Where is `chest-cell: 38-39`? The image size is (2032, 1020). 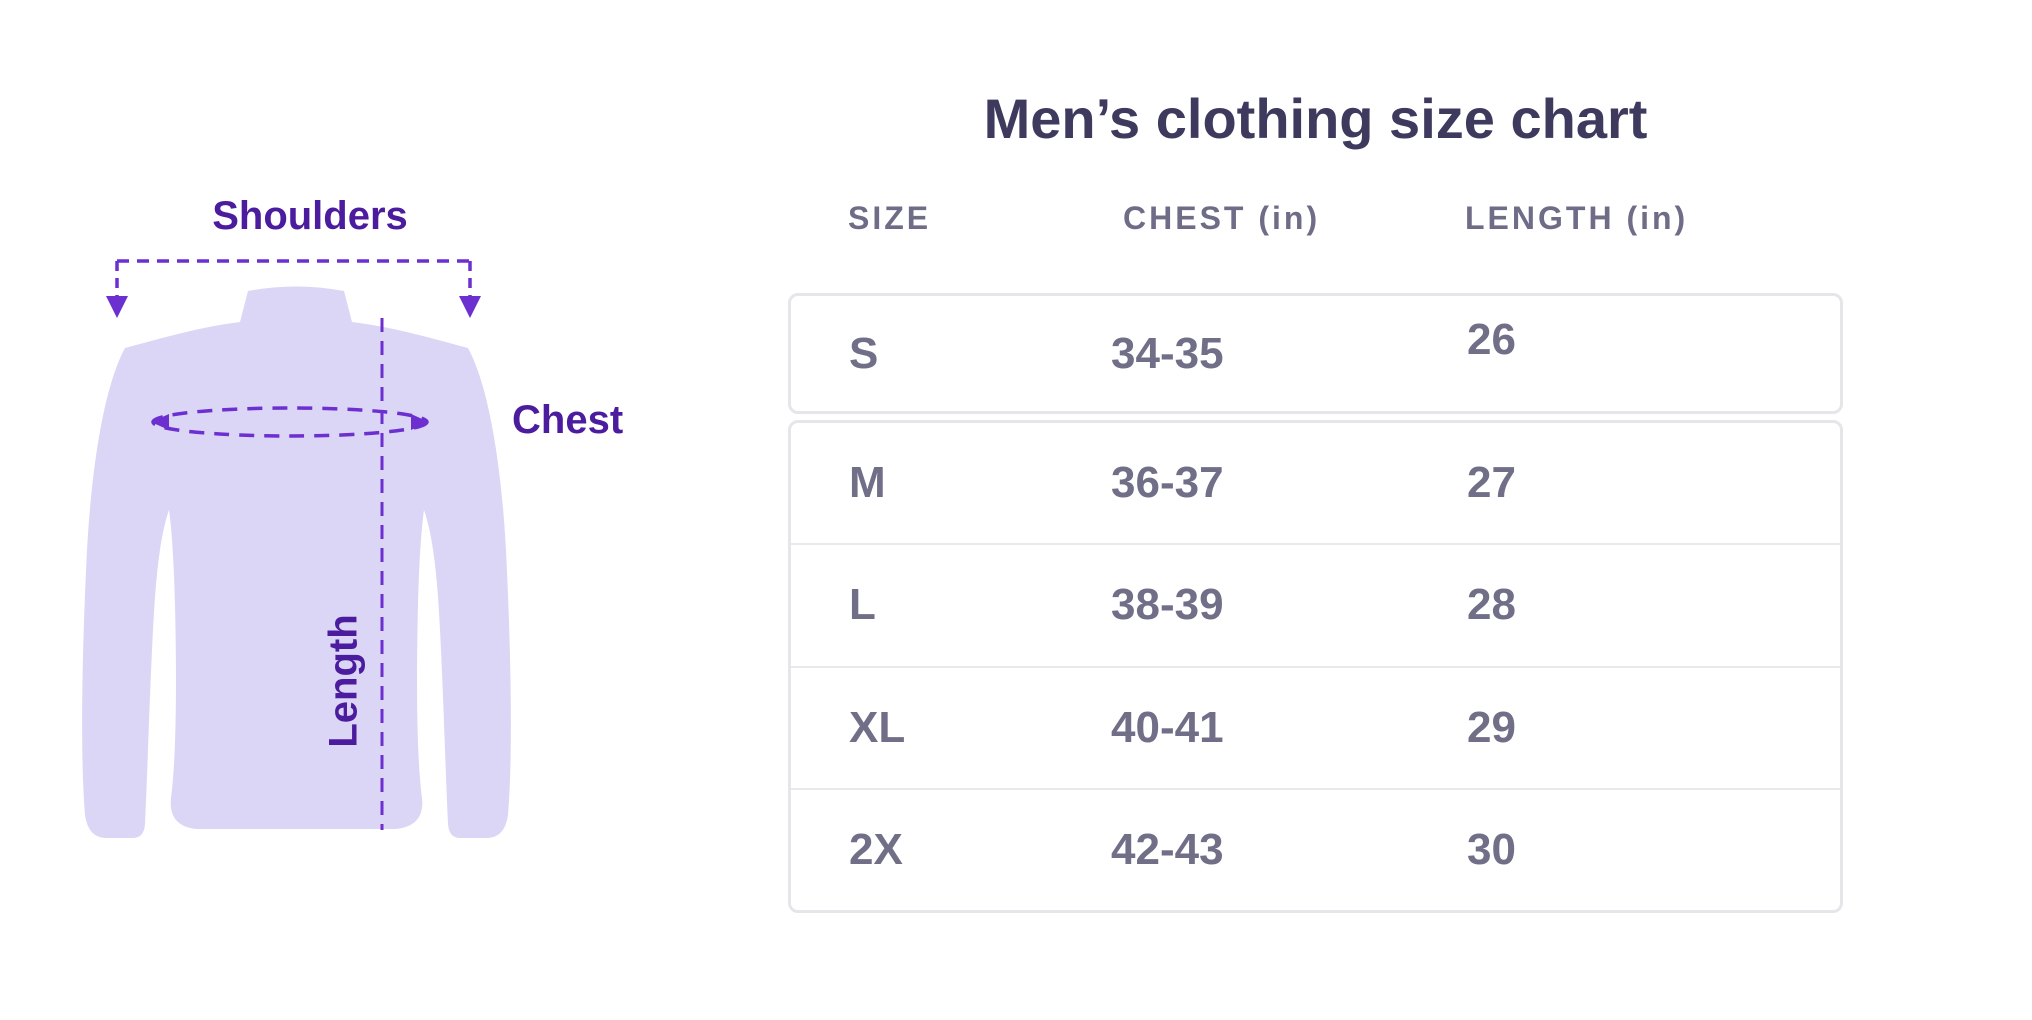 chest-cell: 38-39 is located at coordinates (1167, 605).